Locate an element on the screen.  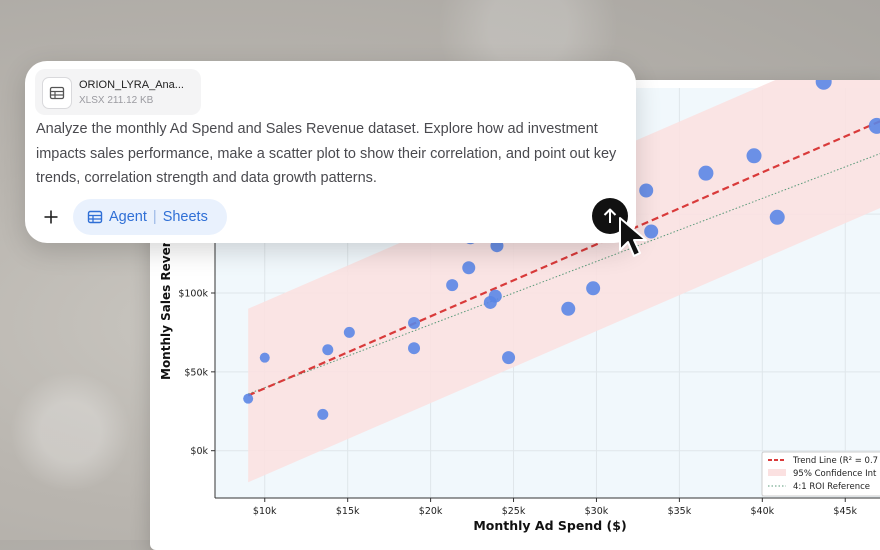
y-tick-label: $0k is located at coordinates (199, 451).